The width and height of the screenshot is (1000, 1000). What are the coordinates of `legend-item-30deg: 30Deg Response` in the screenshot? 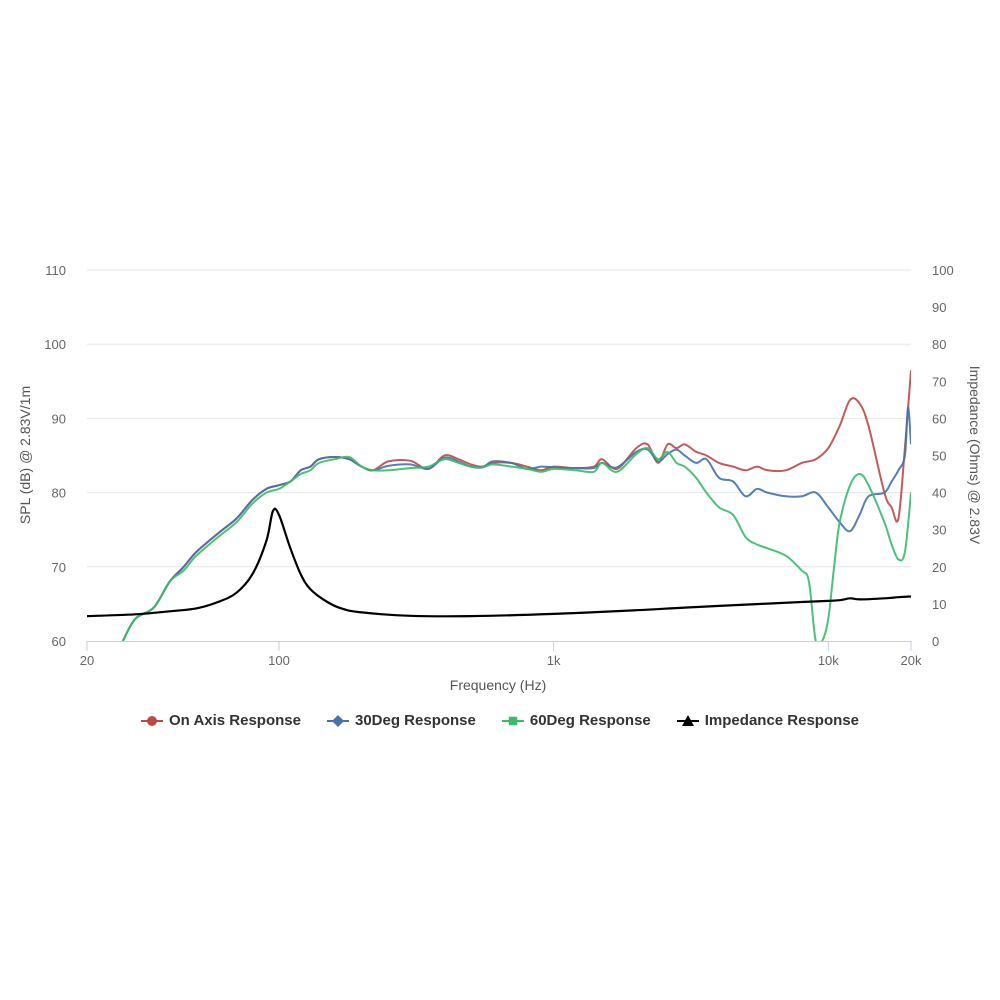 It's located at (401, 720).